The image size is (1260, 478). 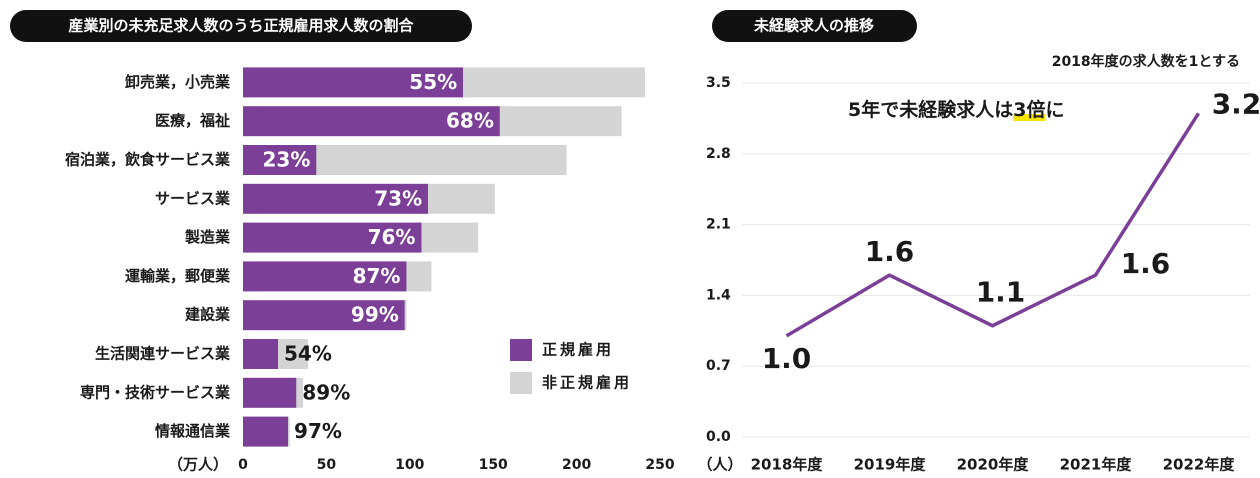 I want to click on data-label: 3.2, so click(x=1236, y=103).